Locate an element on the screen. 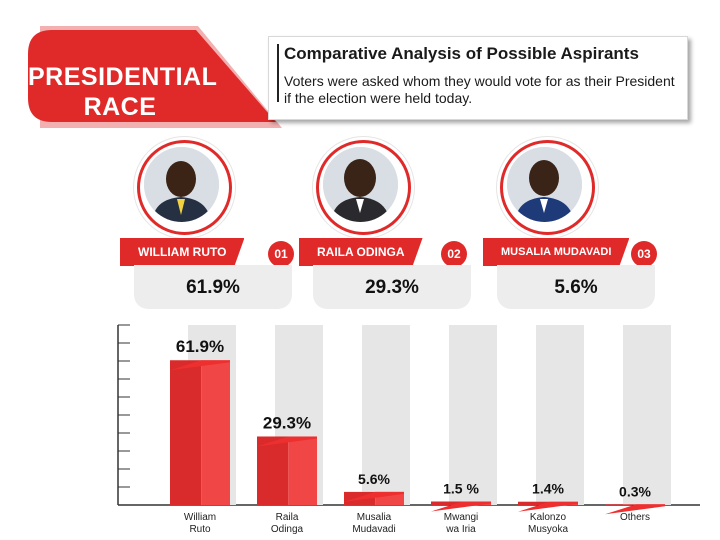 The width and height of the screenshot is (720, 540). candidate-percent-box: 61.9% is located at coordinates (213, 287).